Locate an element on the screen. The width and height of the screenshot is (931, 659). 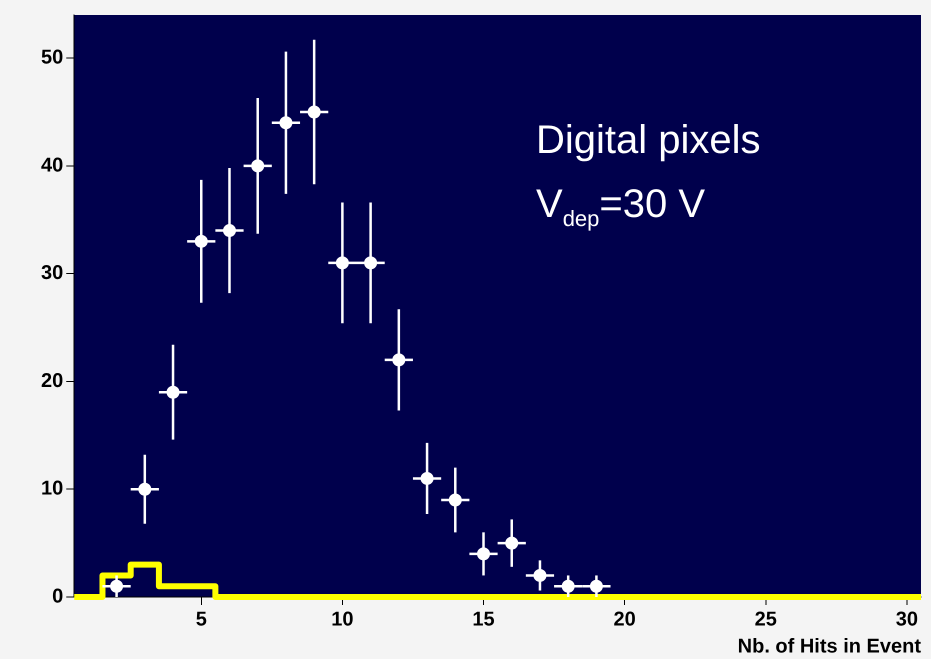
y-tick-label: 0 is located at coordinates (58, 597).